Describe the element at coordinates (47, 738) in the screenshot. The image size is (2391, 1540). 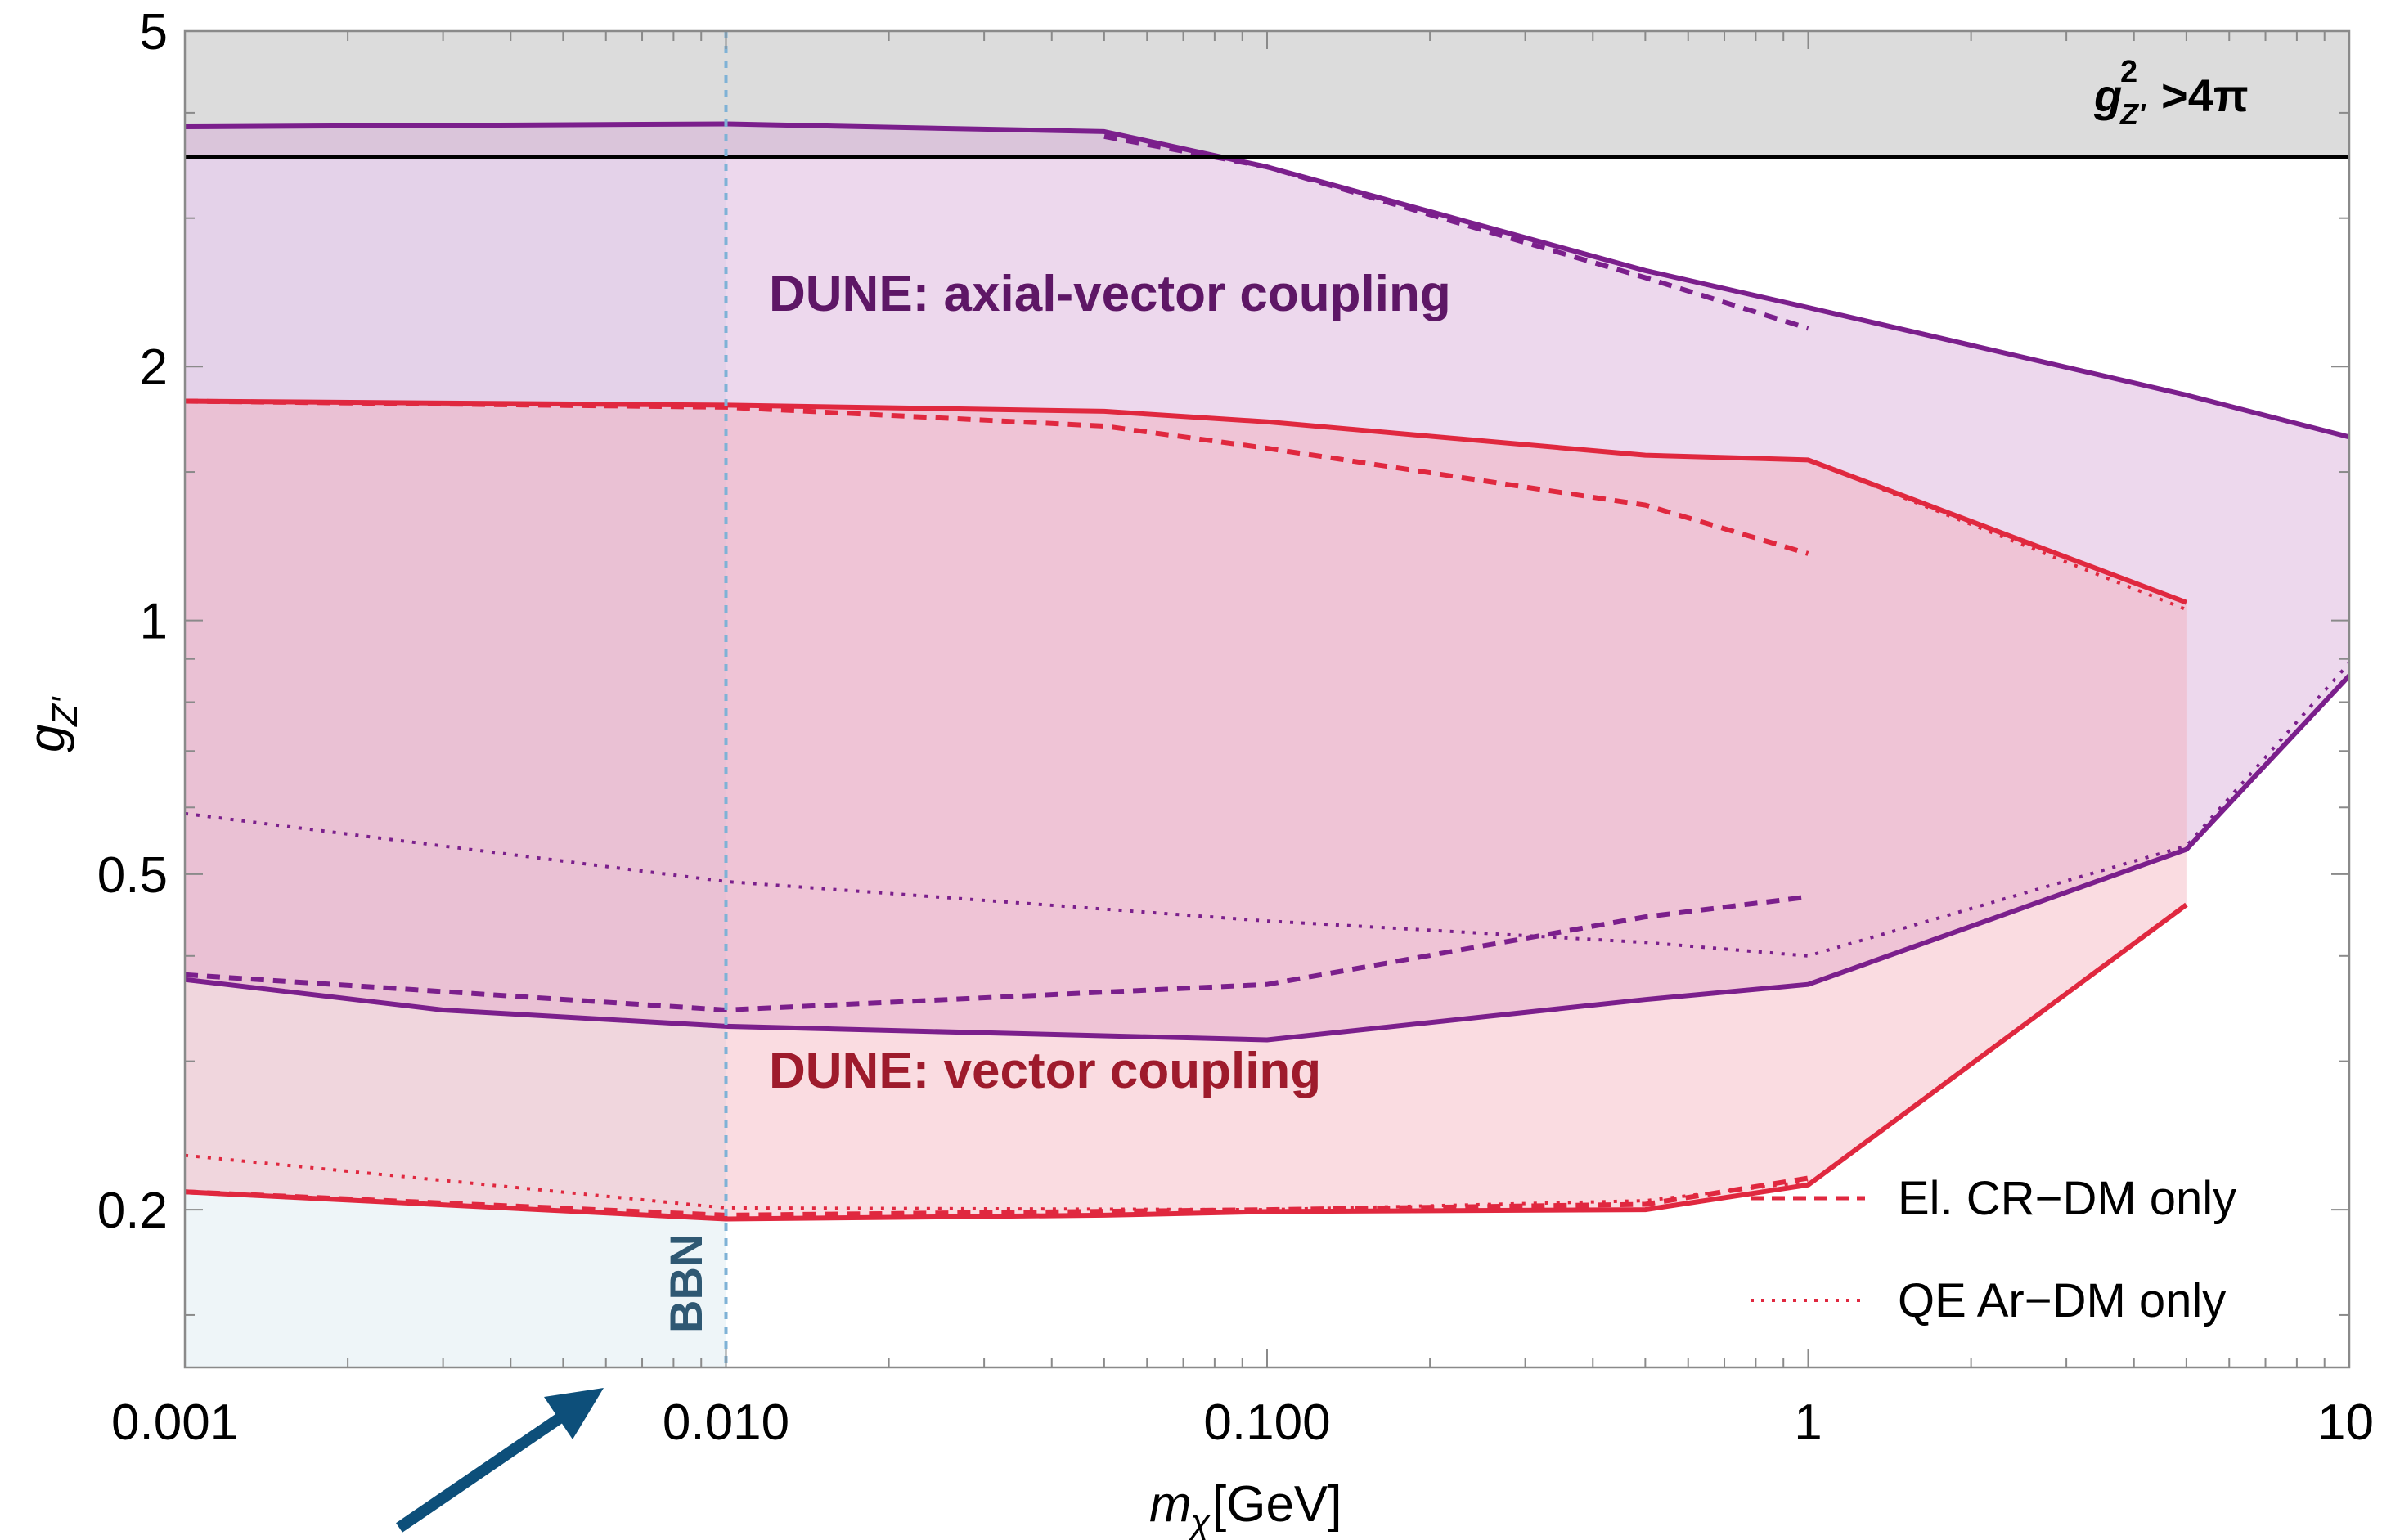
I see `y-axis-label-main: g` at that location.